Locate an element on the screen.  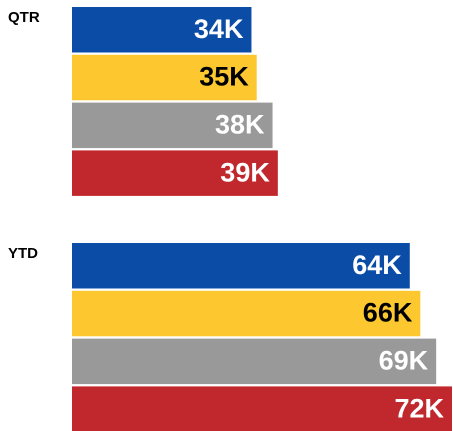
value-label: 35K is located at coordinates (224, 77).